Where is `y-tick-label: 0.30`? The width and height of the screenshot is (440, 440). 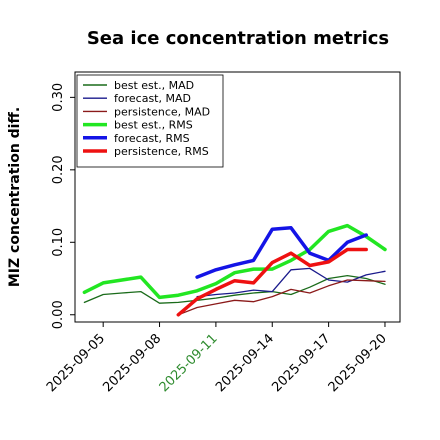 y-tick-label: 0.30 is located at coordinates (58, 97).